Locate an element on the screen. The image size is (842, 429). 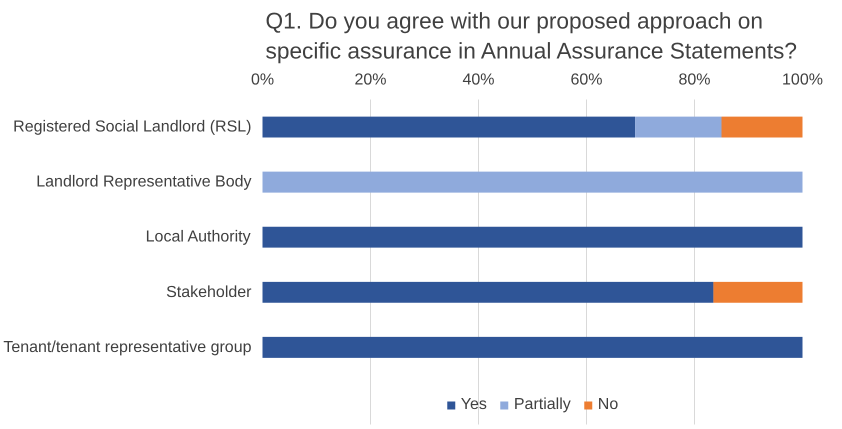
x-tick-label: 0% is located at coordinates (262, 80).